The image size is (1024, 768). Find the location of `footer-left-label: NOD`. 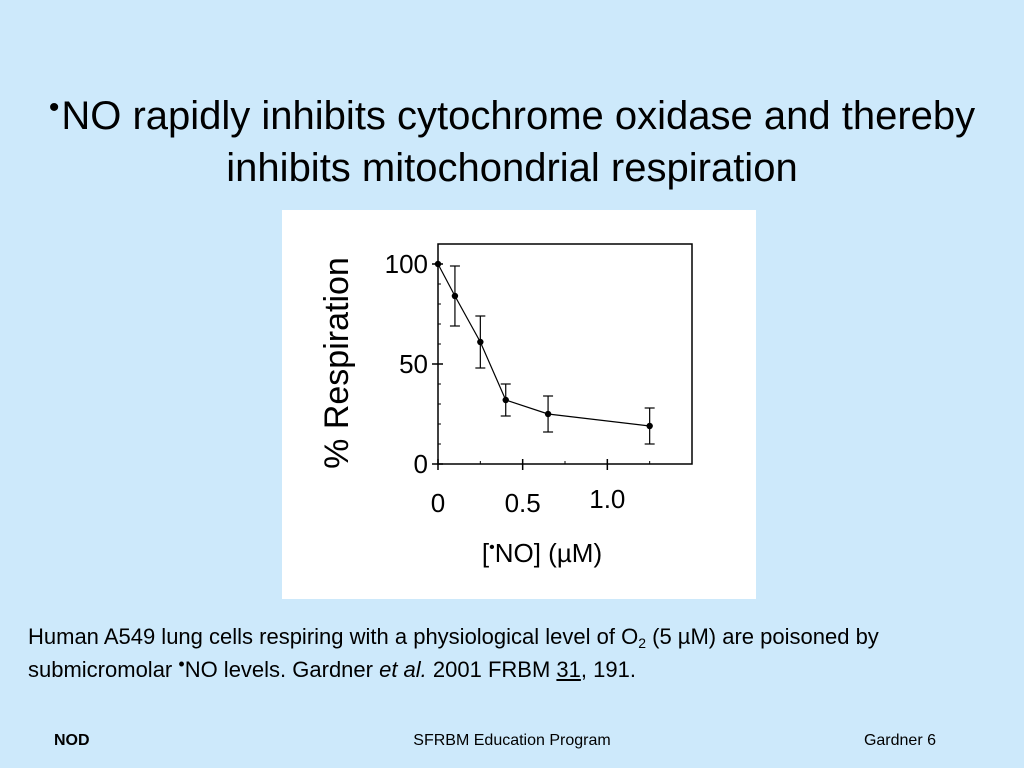

footer-left-label: NOD is located at coordinates (72, 740).